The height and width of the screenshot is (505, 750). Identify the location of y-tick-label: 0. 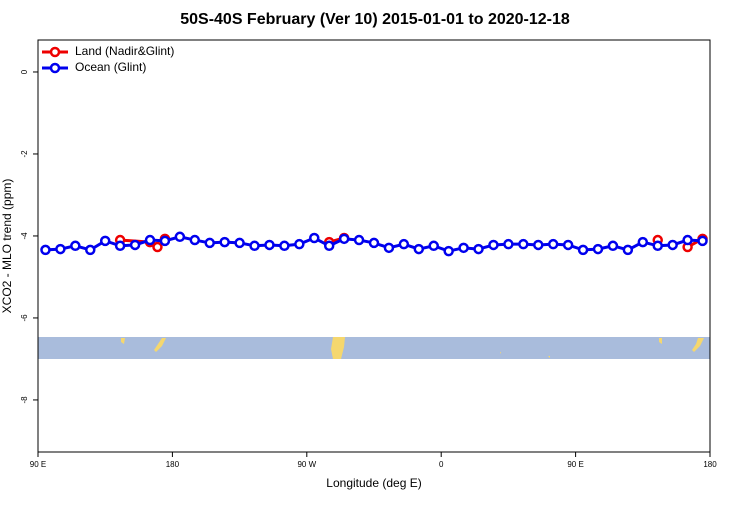
(24, 71).